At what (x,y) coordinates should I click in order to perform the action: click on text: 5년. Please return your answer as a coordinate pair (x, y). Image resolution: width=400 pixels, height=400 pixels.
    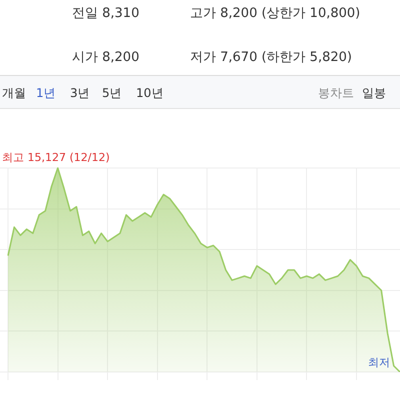
    Looking at the image, I should click on (112, 93).